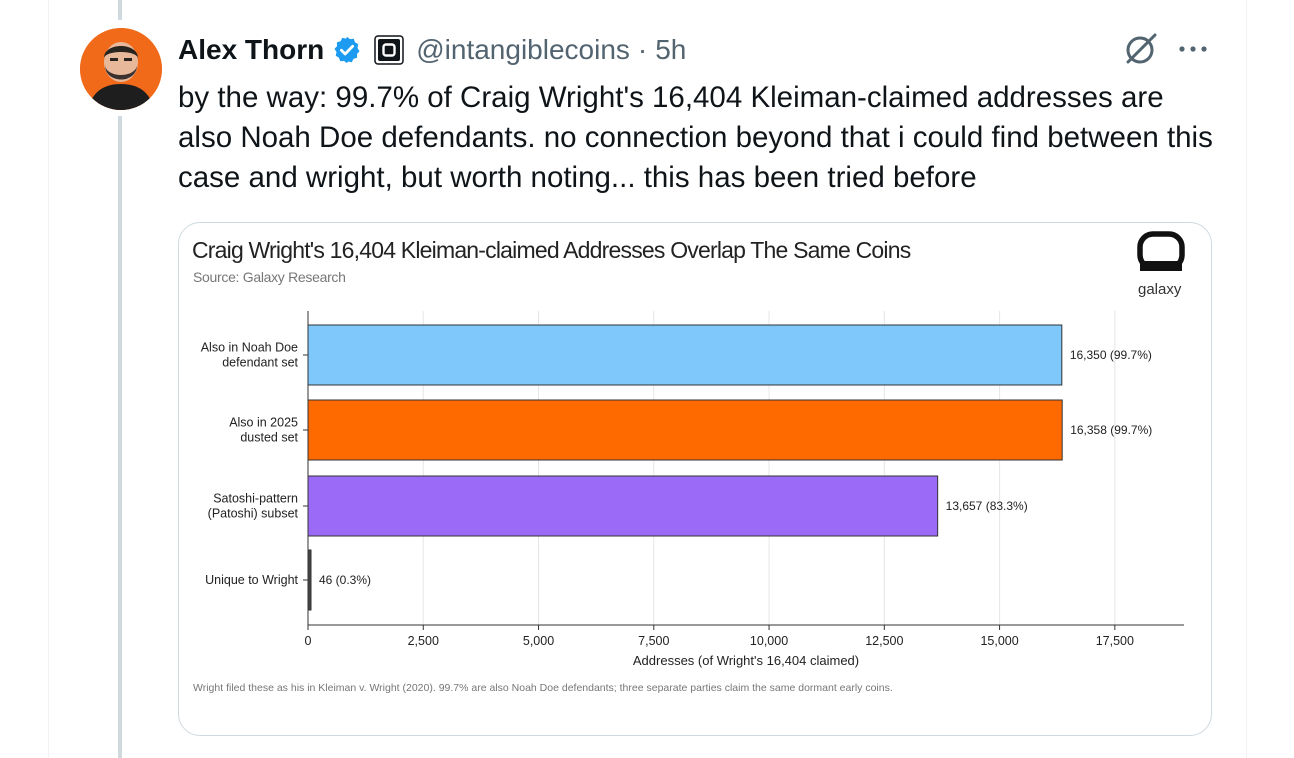 This screenshot has width=1294, height=758. I want to click on data-label: 16,358 (99.7%), so click(1111, 430).